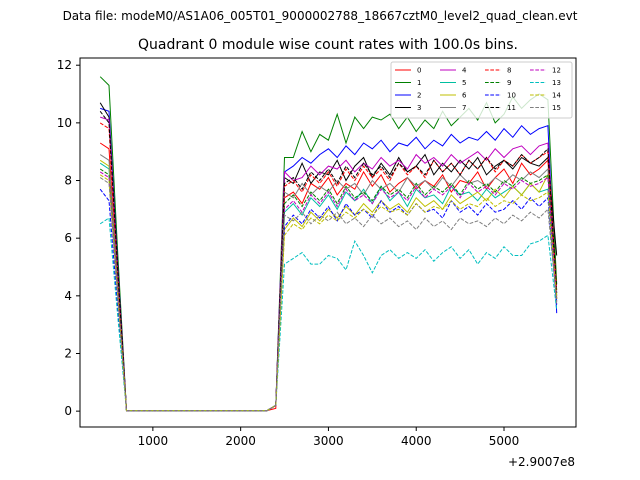 This screenshot has width=640, height=480. Describe the element at coordinates (509, 71) in the screenshot. I see `legend-label-8: 8` at that location.